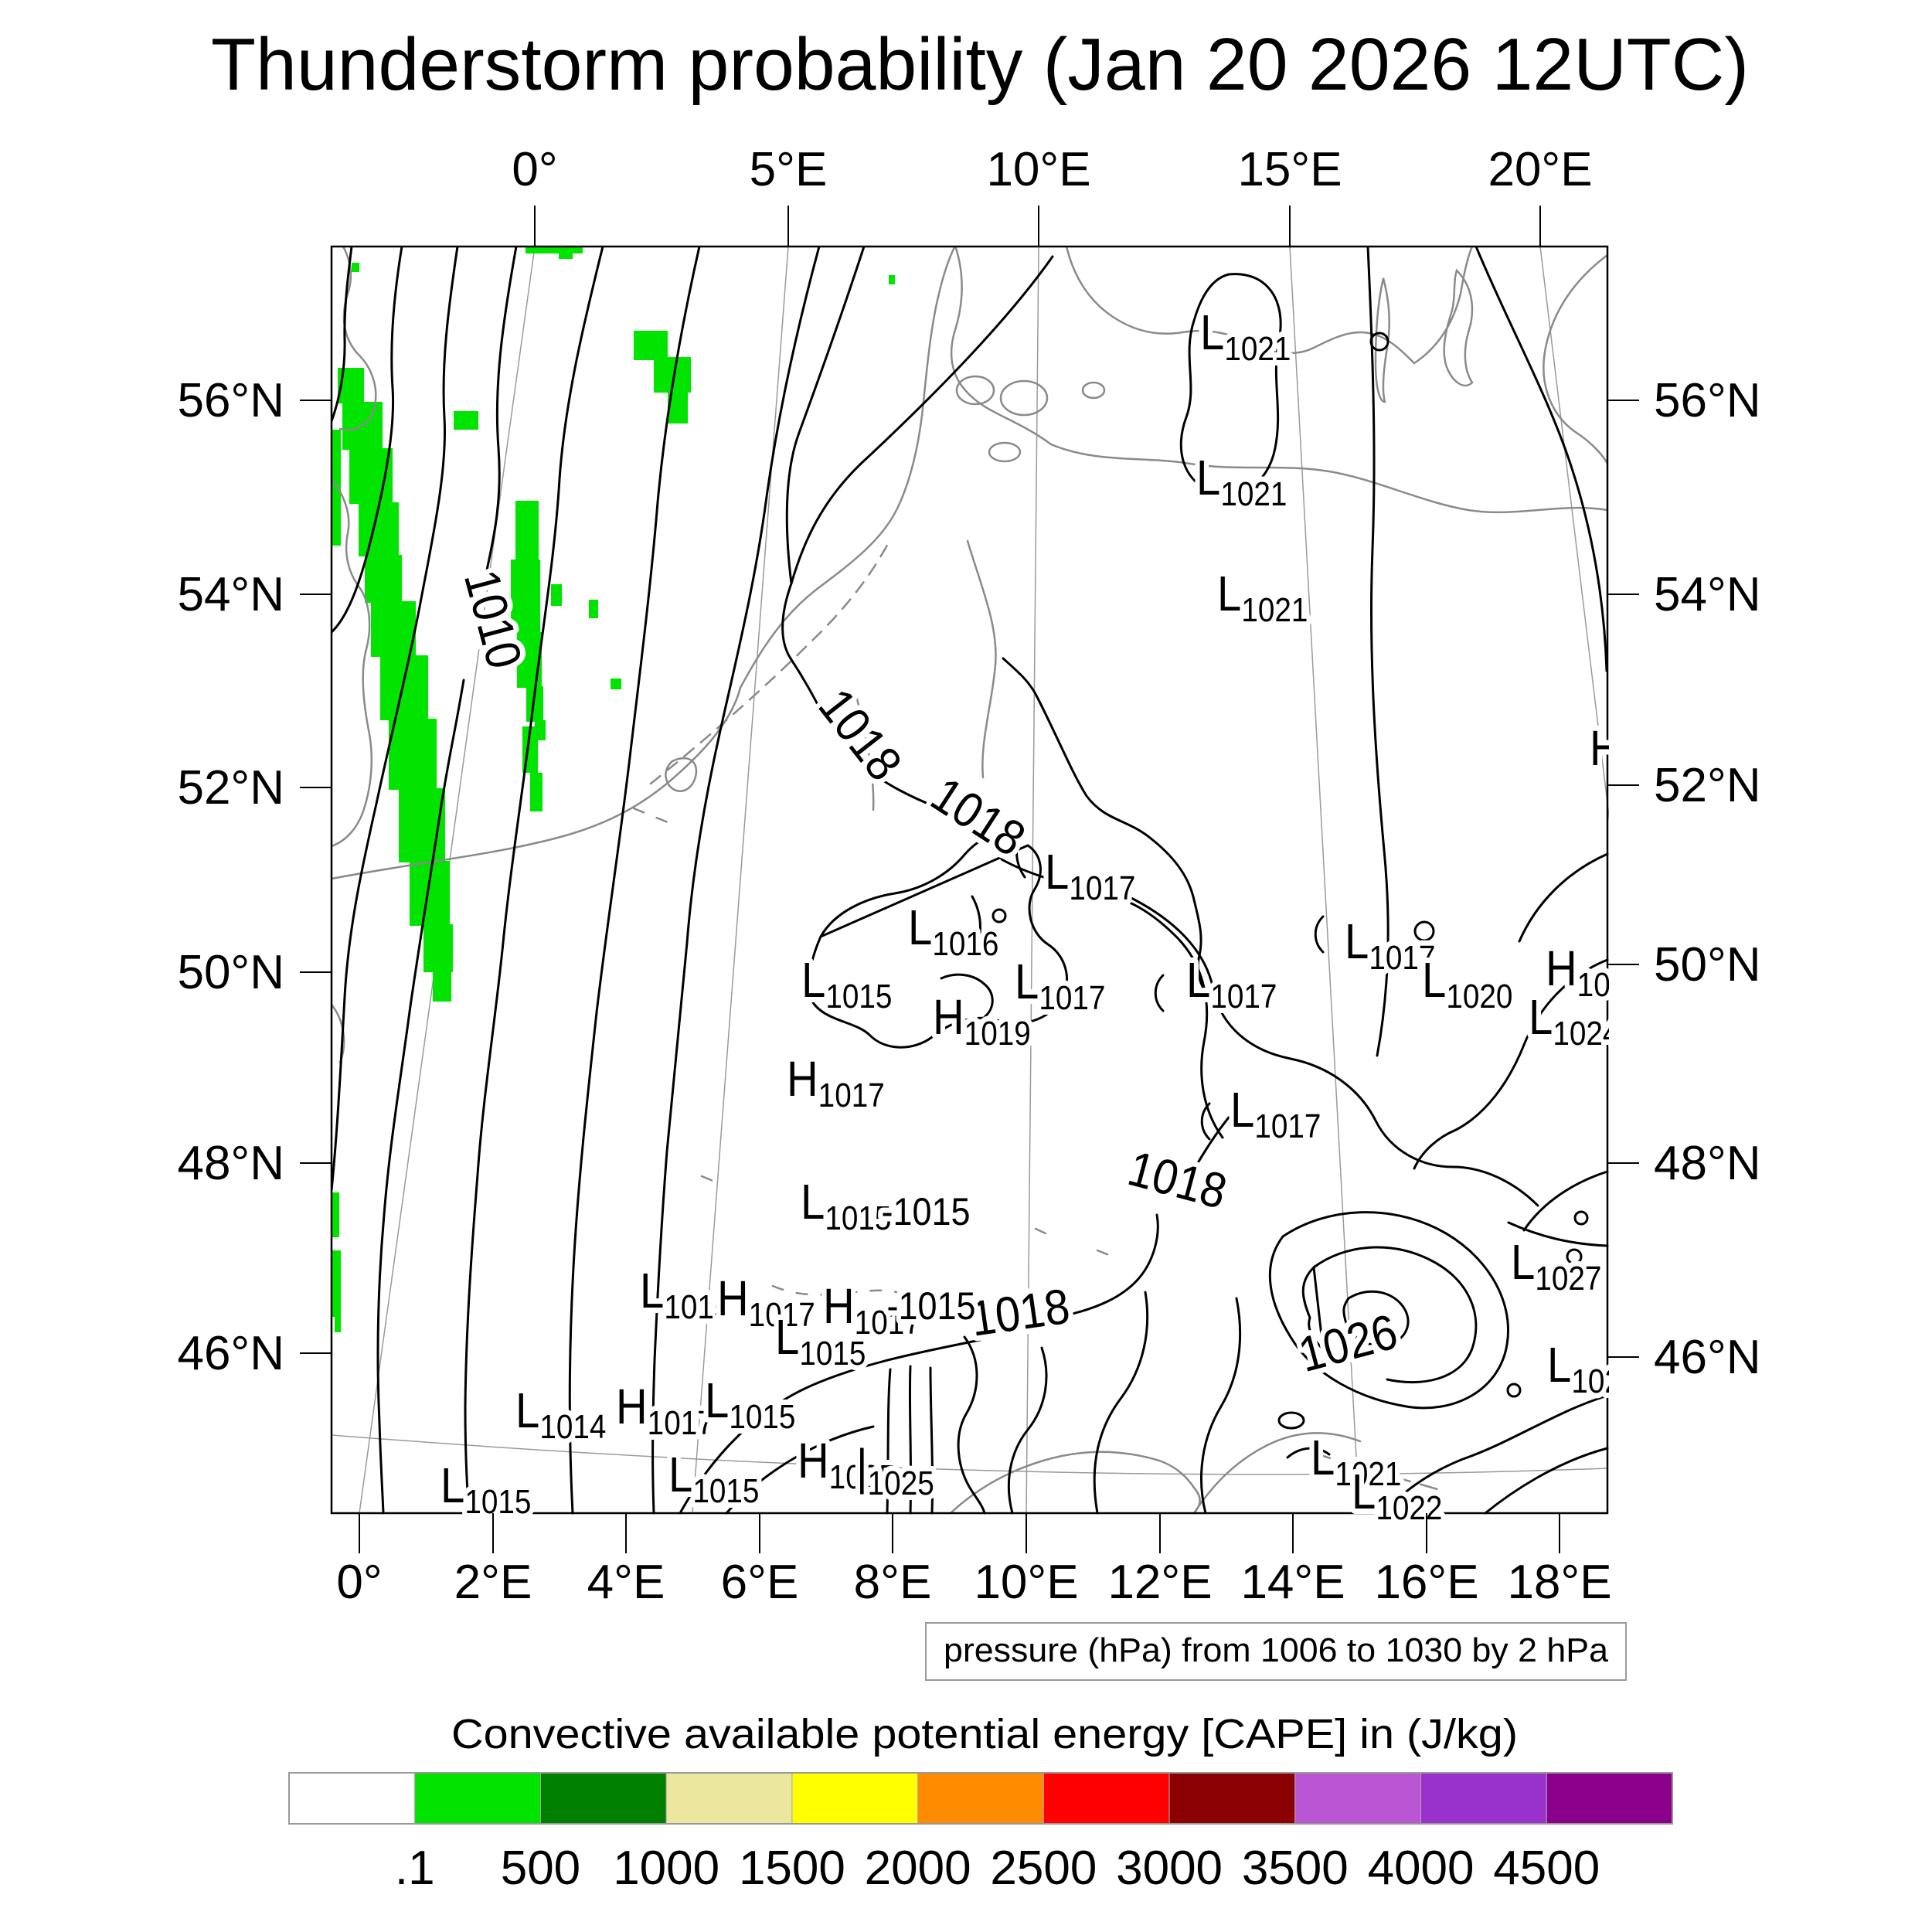 The image size is (1932, 1932). Describe the element at coordinates (1426, 1582) in the screenshot. I see `bottom-axis-label: 16°E` at that location.